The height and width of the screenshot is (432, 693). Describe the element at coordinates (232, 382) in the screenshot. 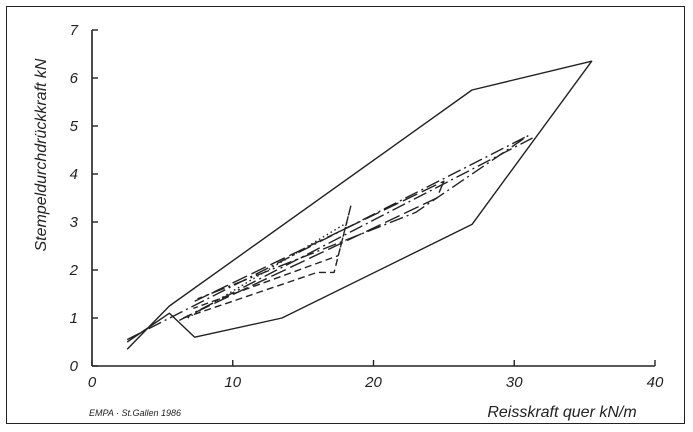

I see `x-tick-label: 10` at that location.